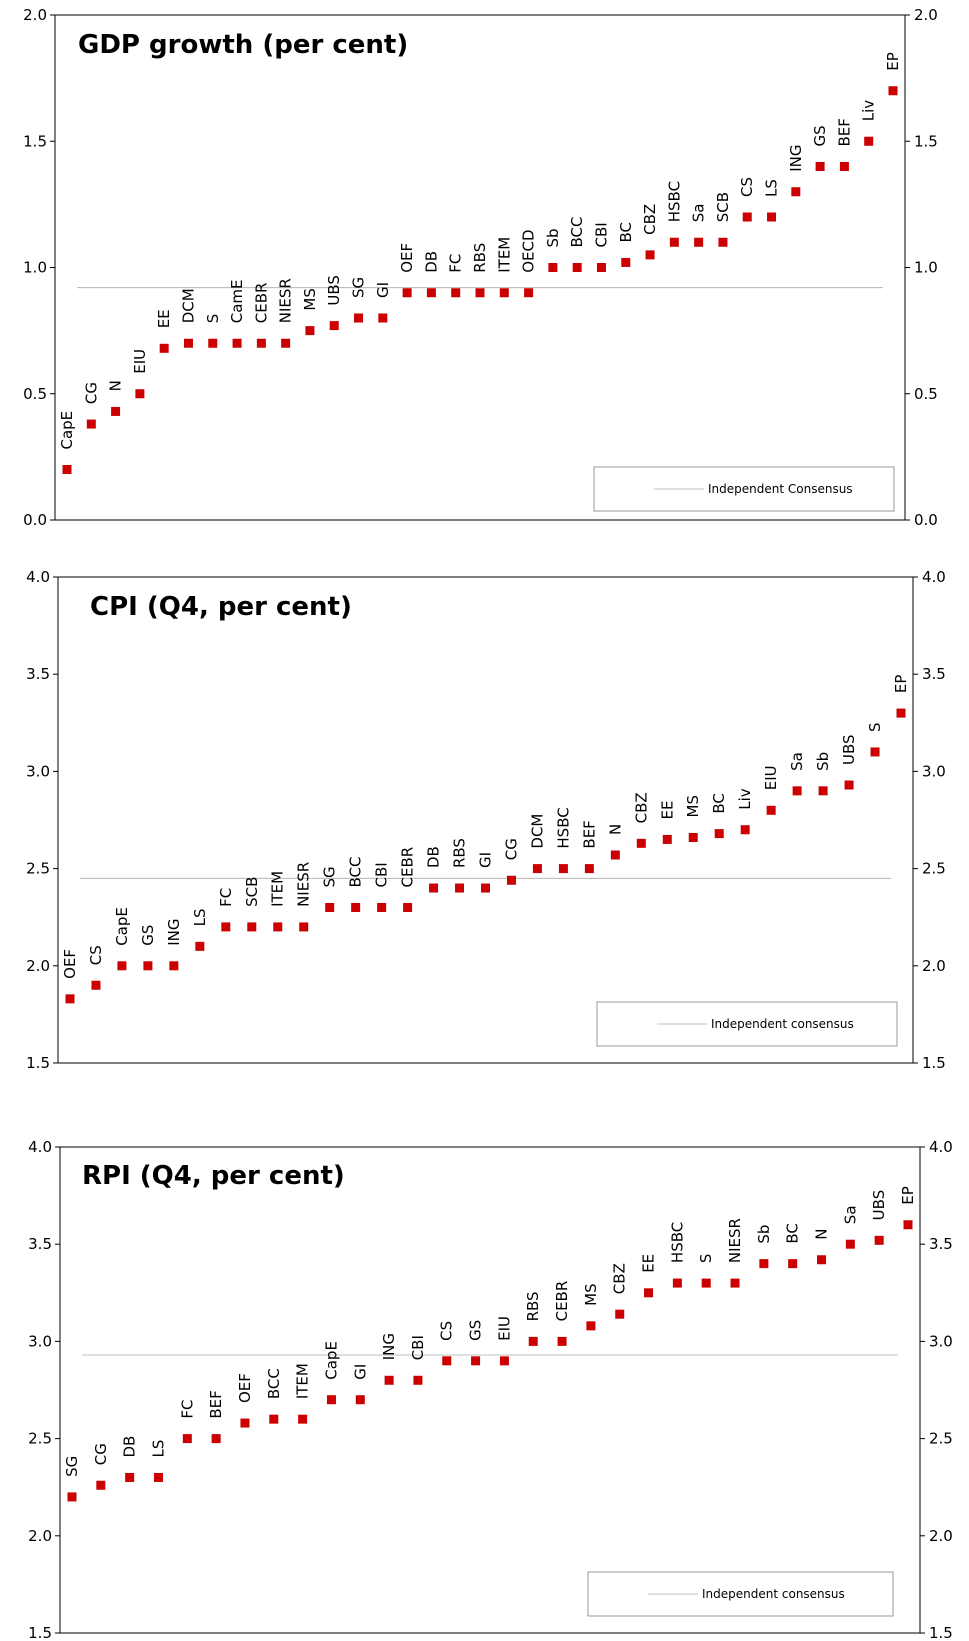 This screenshot has width=969, height=1641. What do you see at coordinates (382, 874) in the screenshot?
I see `point-label: CBI` at bounding box center [382, 874].